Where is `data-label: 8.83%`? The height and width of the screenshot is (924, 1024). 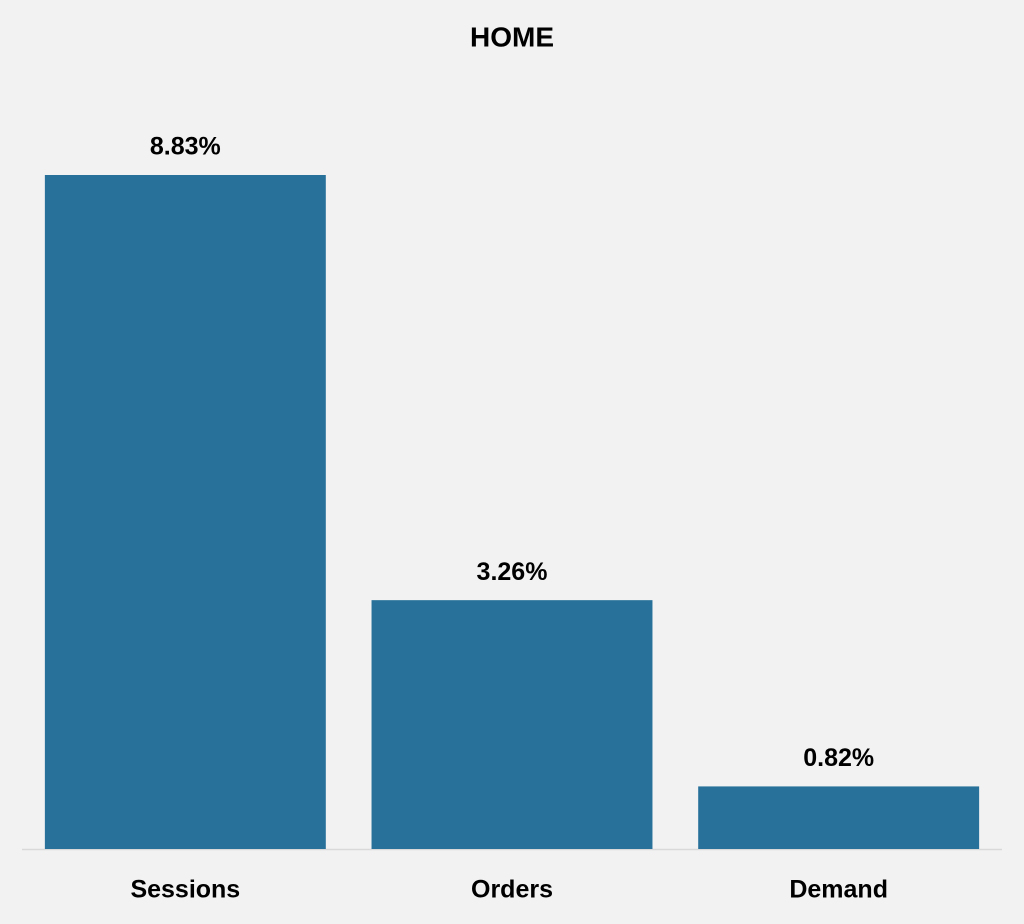
data-label: 8.83% is located at coordinates (185, 147).